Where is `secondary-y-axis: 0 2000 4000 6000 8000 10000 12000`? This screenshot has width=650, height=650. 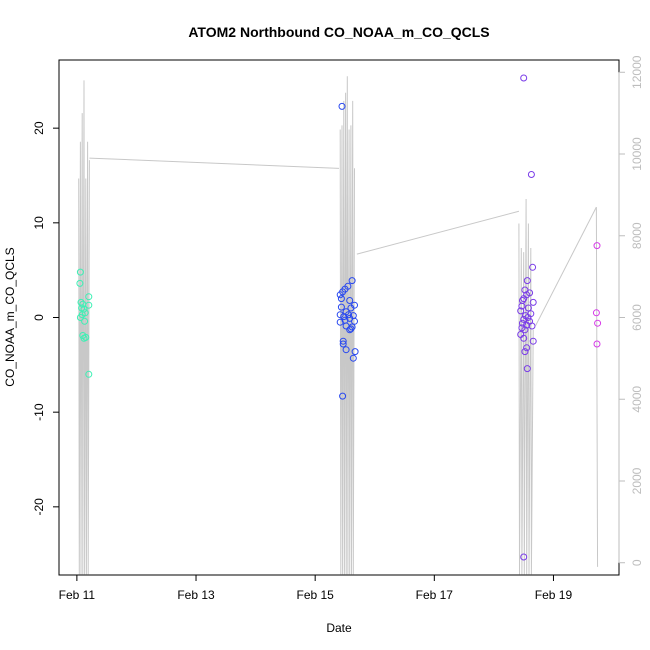 secondary-y-axis: 0 2000 4000 6000 8000 10000 12000 is located at coordinates (631, 310).